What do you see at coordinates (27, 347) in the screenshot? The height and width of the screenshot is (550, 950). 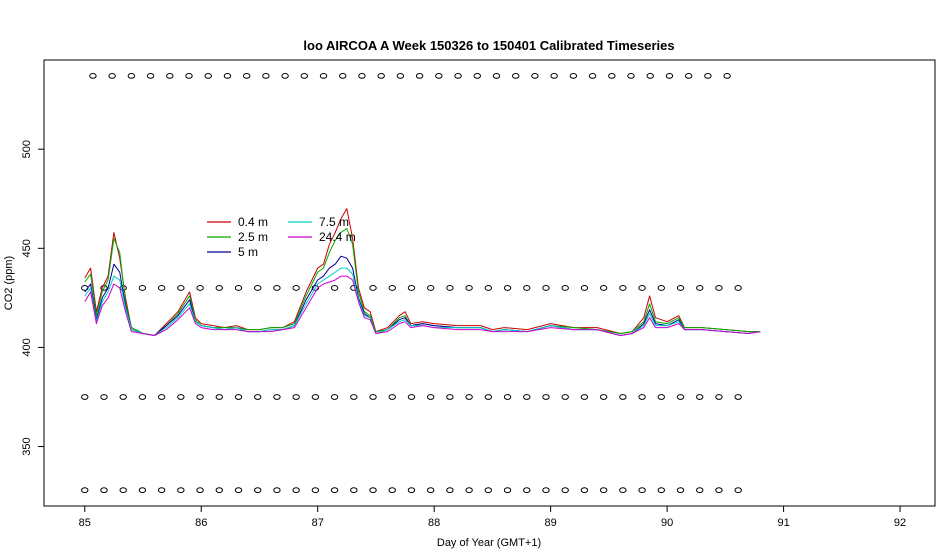 I see `y-tick-label-1: 400` at bounding box center [27, 347].